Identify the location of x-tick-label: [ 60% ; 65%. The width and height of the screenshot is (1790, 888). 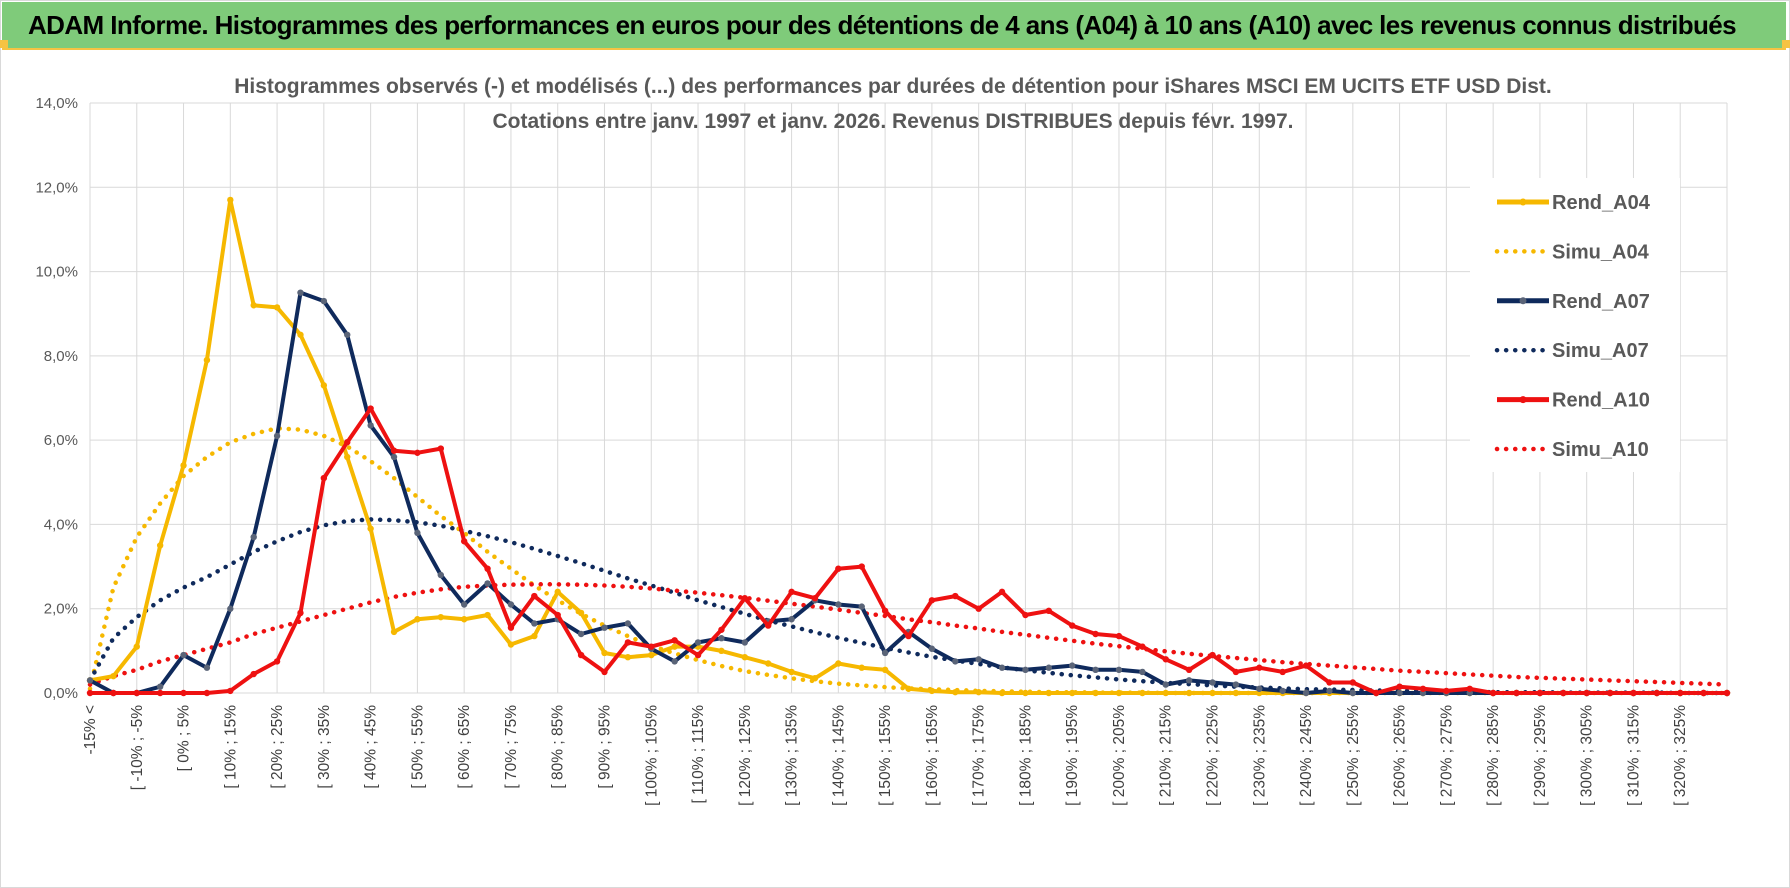
(464, 747).